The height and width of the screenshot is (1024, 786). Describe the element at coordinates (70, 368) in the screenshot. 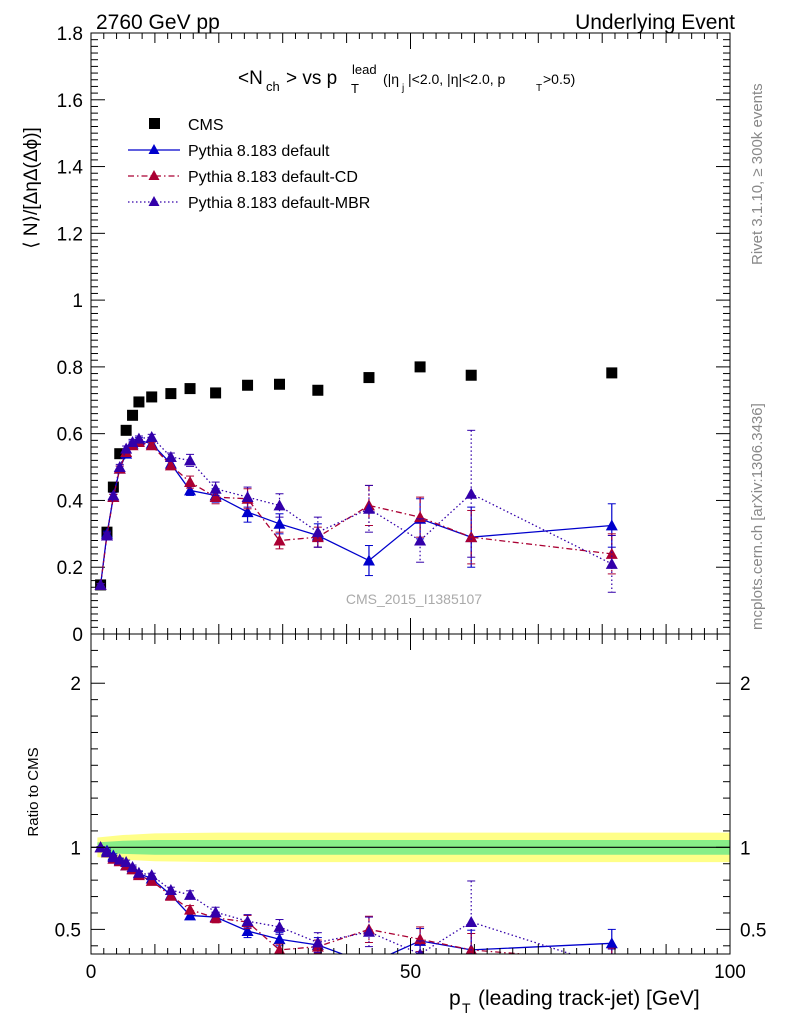

I see `main-y-tick-label: 0.8` at that location.